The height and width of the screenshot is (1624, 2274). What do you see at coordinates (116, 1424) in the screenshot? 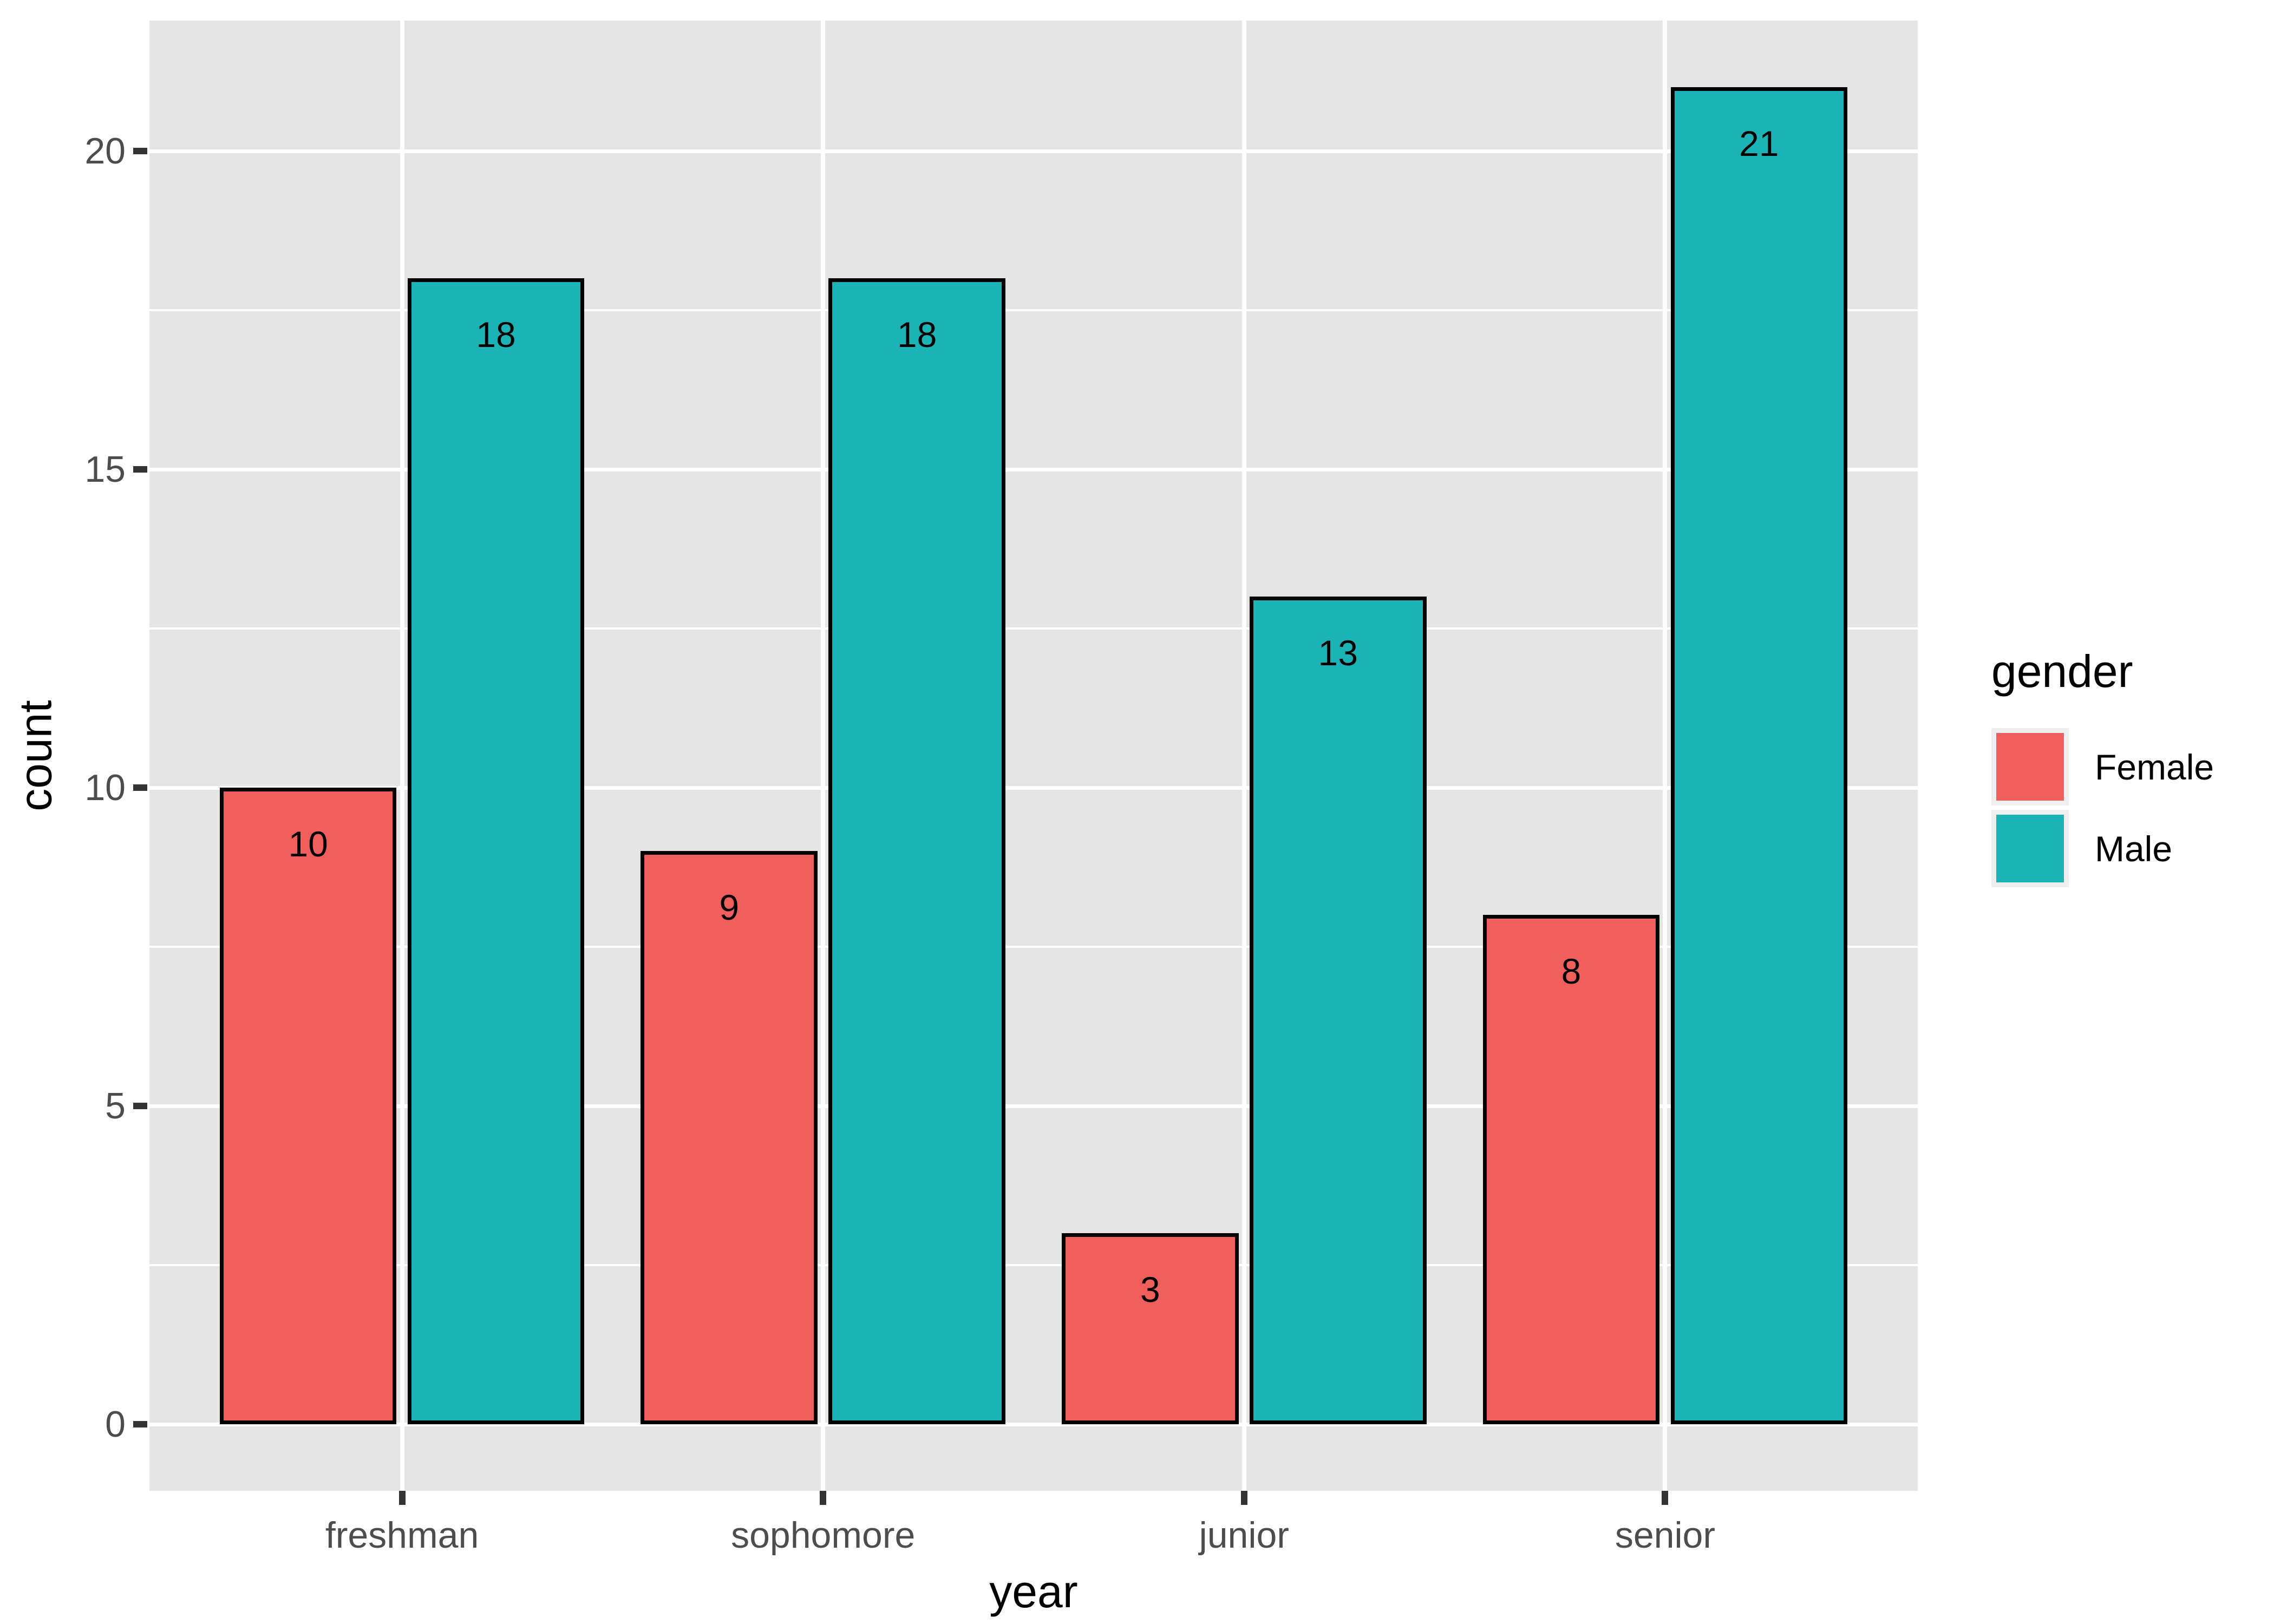
I see `y-tick-label: 0` at bounding box center [116, 1424].